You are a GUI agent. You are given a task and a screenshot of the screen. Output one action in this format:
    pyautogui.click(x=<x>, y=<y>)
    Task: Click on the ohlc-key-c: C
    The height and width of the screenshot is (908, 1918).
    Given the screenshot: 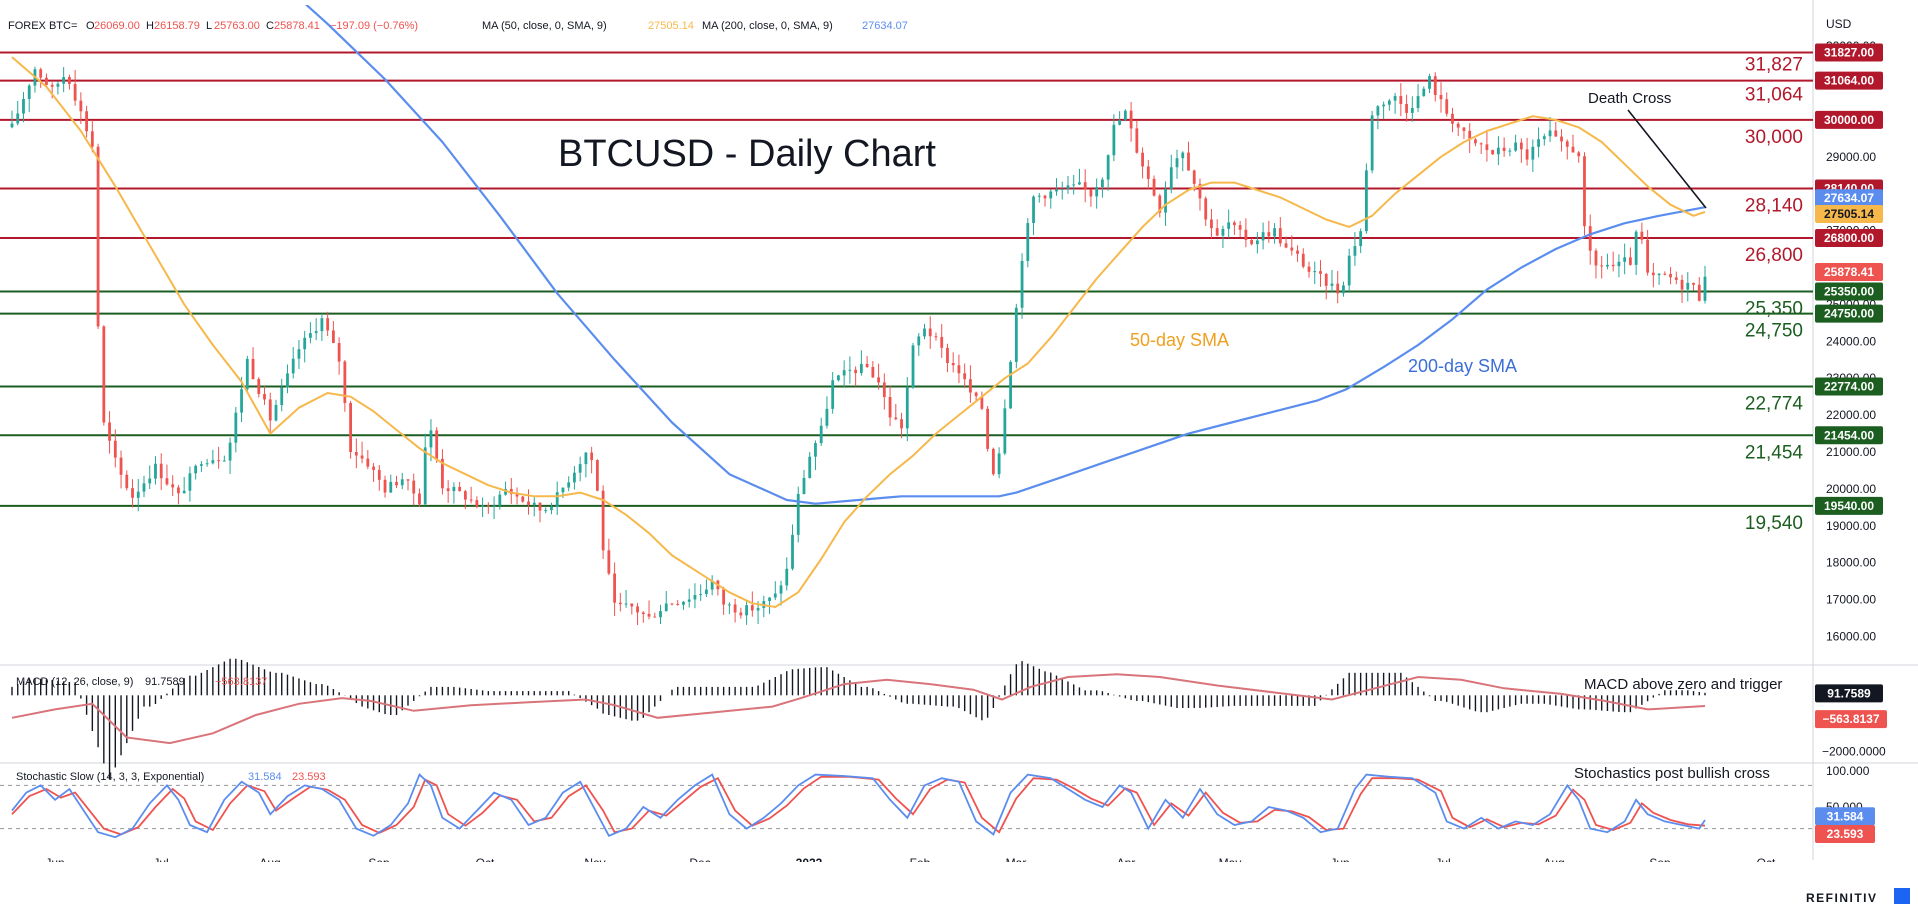 What is the action you would take?
    pyautogui.click(x=270, y=26)
    